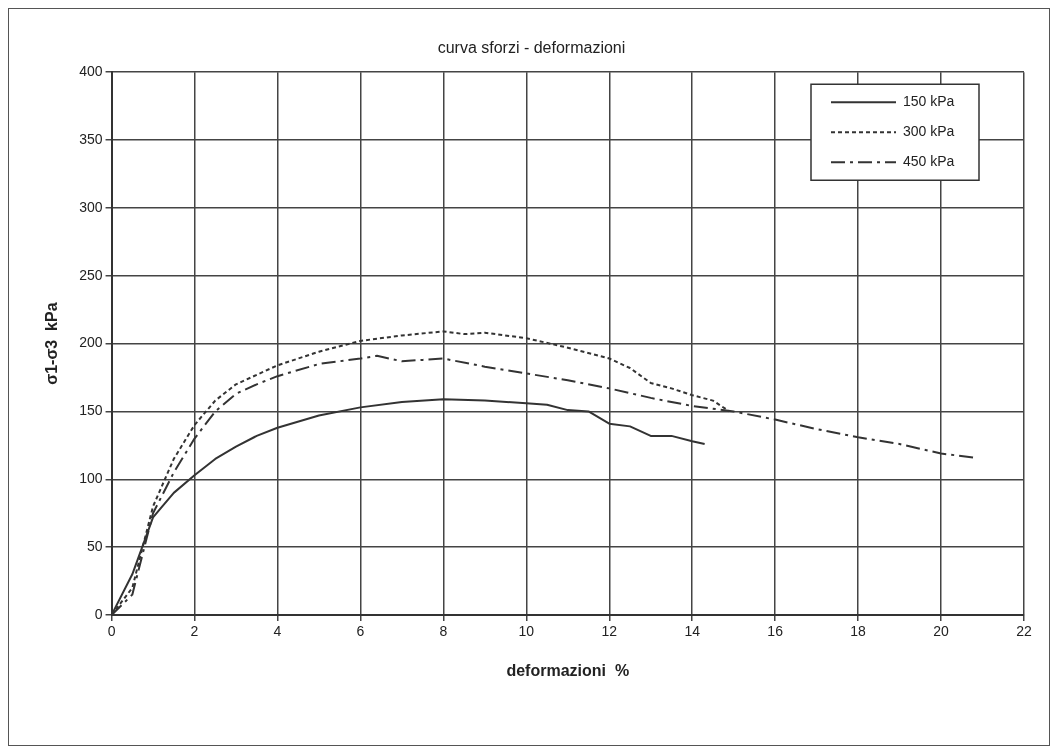  Describe the element at coordinates (1024, 631) in the screenshot. I see `x-tick-label: 22` at that location.